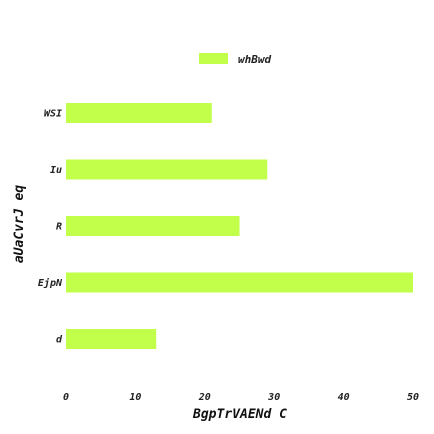 This screenshot has width=434, height=434. What do you see at coordinates (213, 58) in the screenshot?
I see `legend-swatch` at bounding box center [213, 58].